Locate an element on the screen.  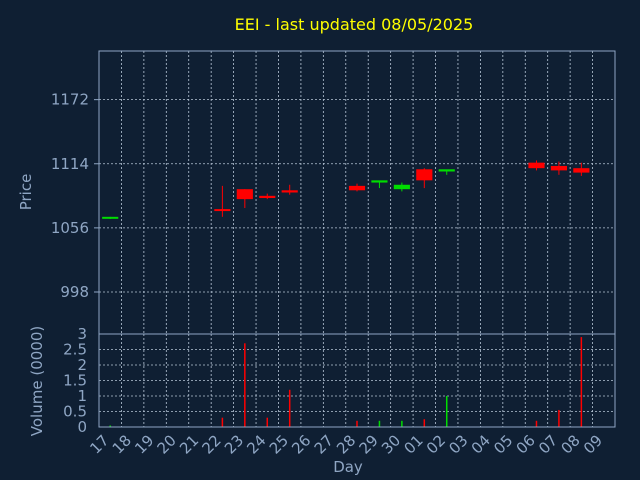
price-tick-label: 1114 is located at coordinates (70, 164).